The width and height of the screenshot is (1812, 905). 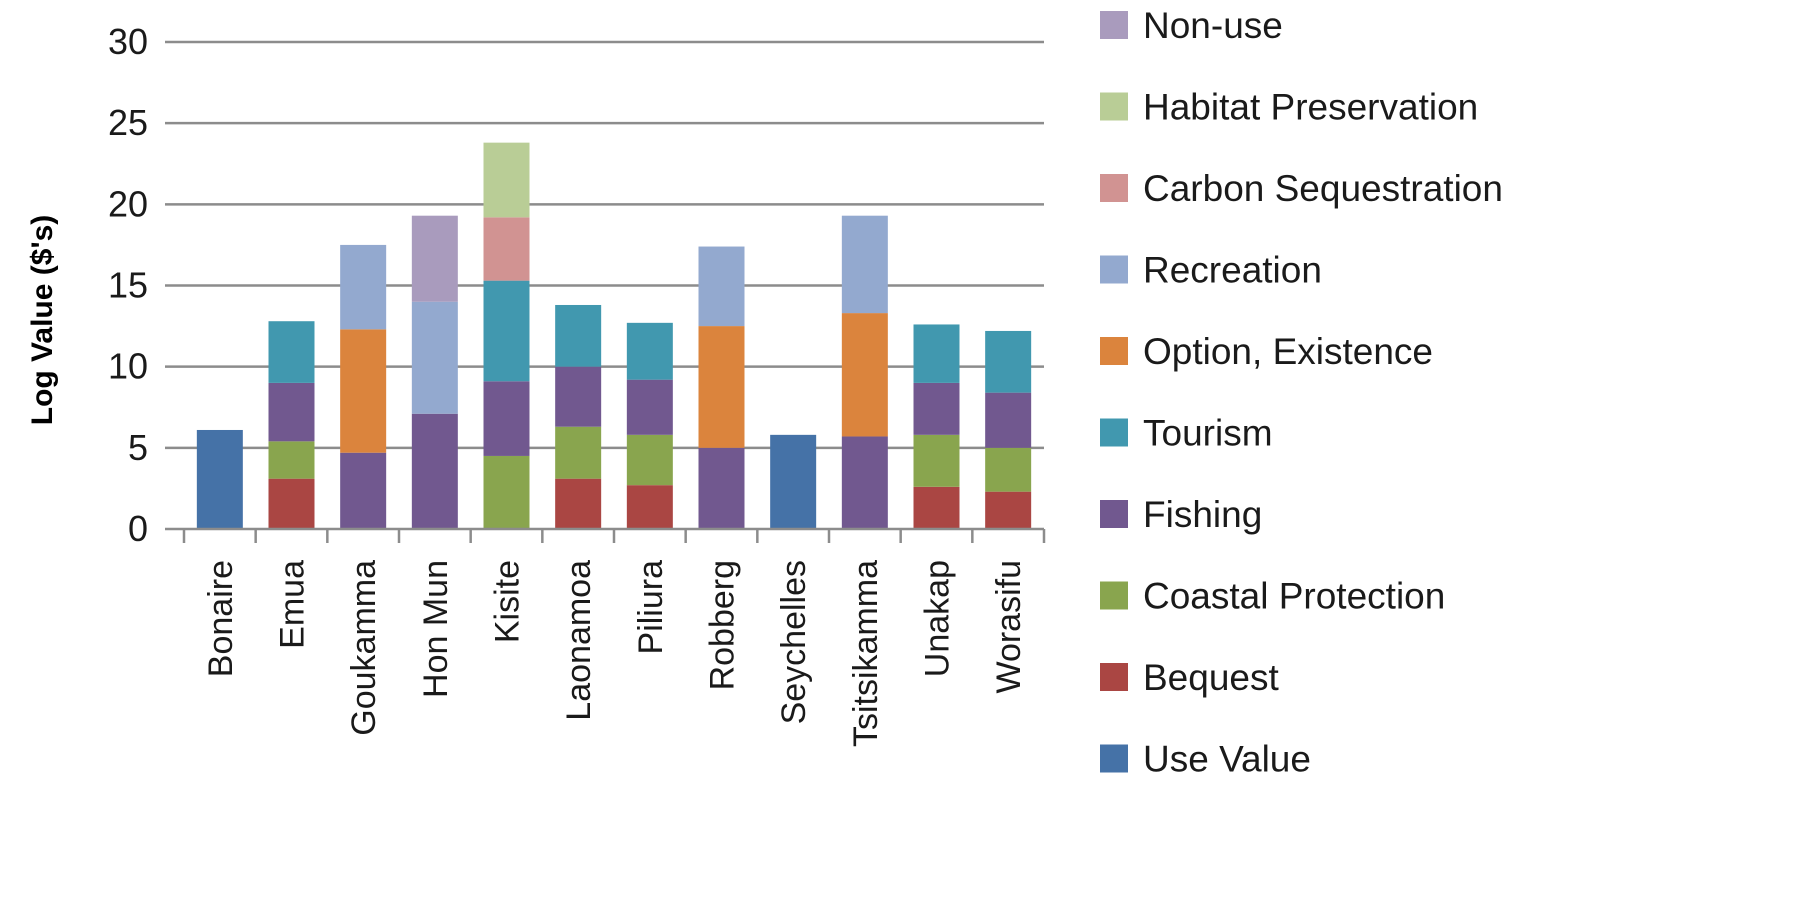 What do you see at coordinates (866, 653) in the screenshot?
I see `x-tick-label: Tsitsikamma` at bounding box center [866, 653].